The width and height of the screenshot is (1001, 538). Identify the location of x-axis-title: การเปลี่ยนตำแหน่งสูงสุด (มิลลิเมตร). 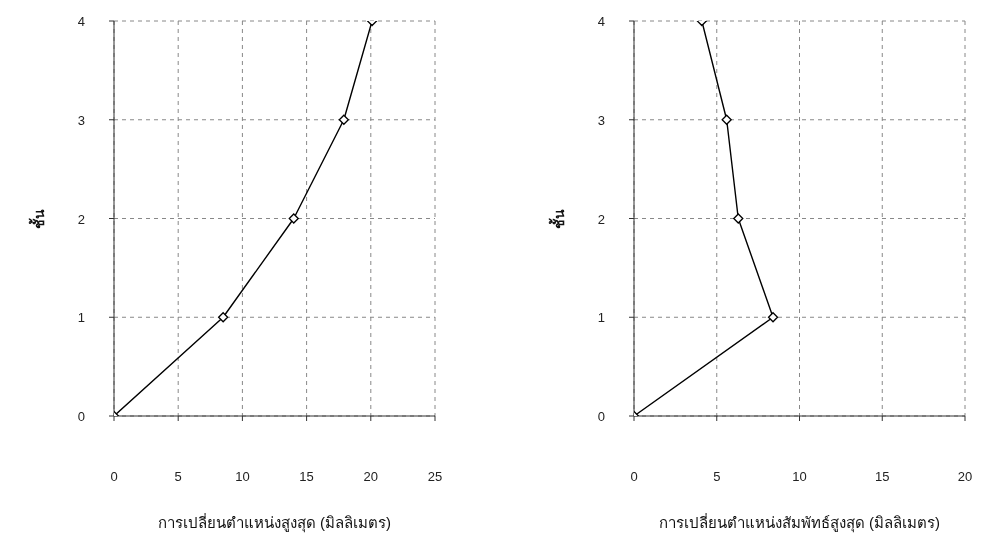
(274, 522).